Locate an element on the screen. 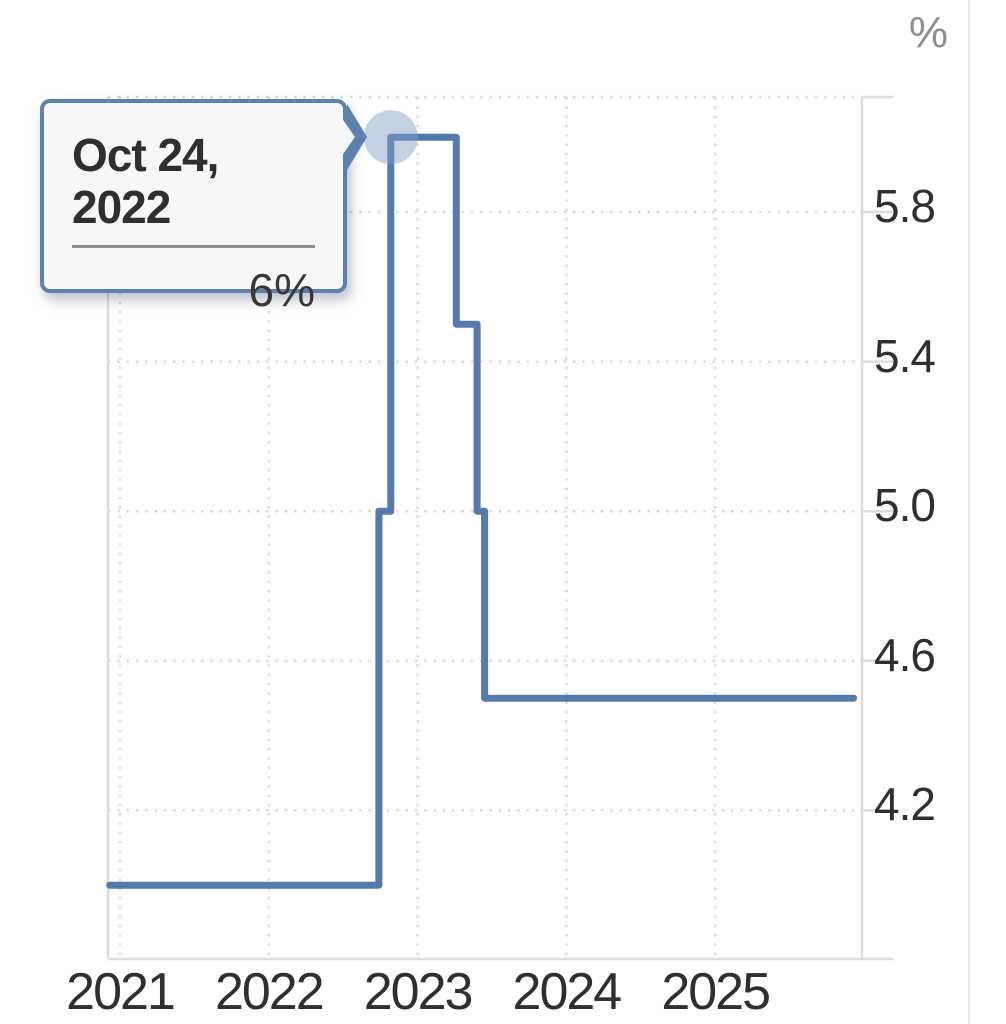 This screenshot has width=1006, height=1024. y-tick-label: 5.0 is located at coordinates (905, 505).